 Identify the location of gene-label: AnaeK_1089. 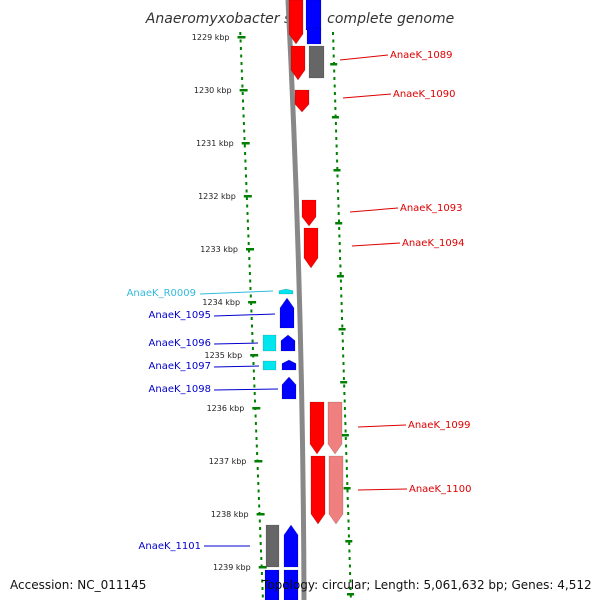
(421, 55).